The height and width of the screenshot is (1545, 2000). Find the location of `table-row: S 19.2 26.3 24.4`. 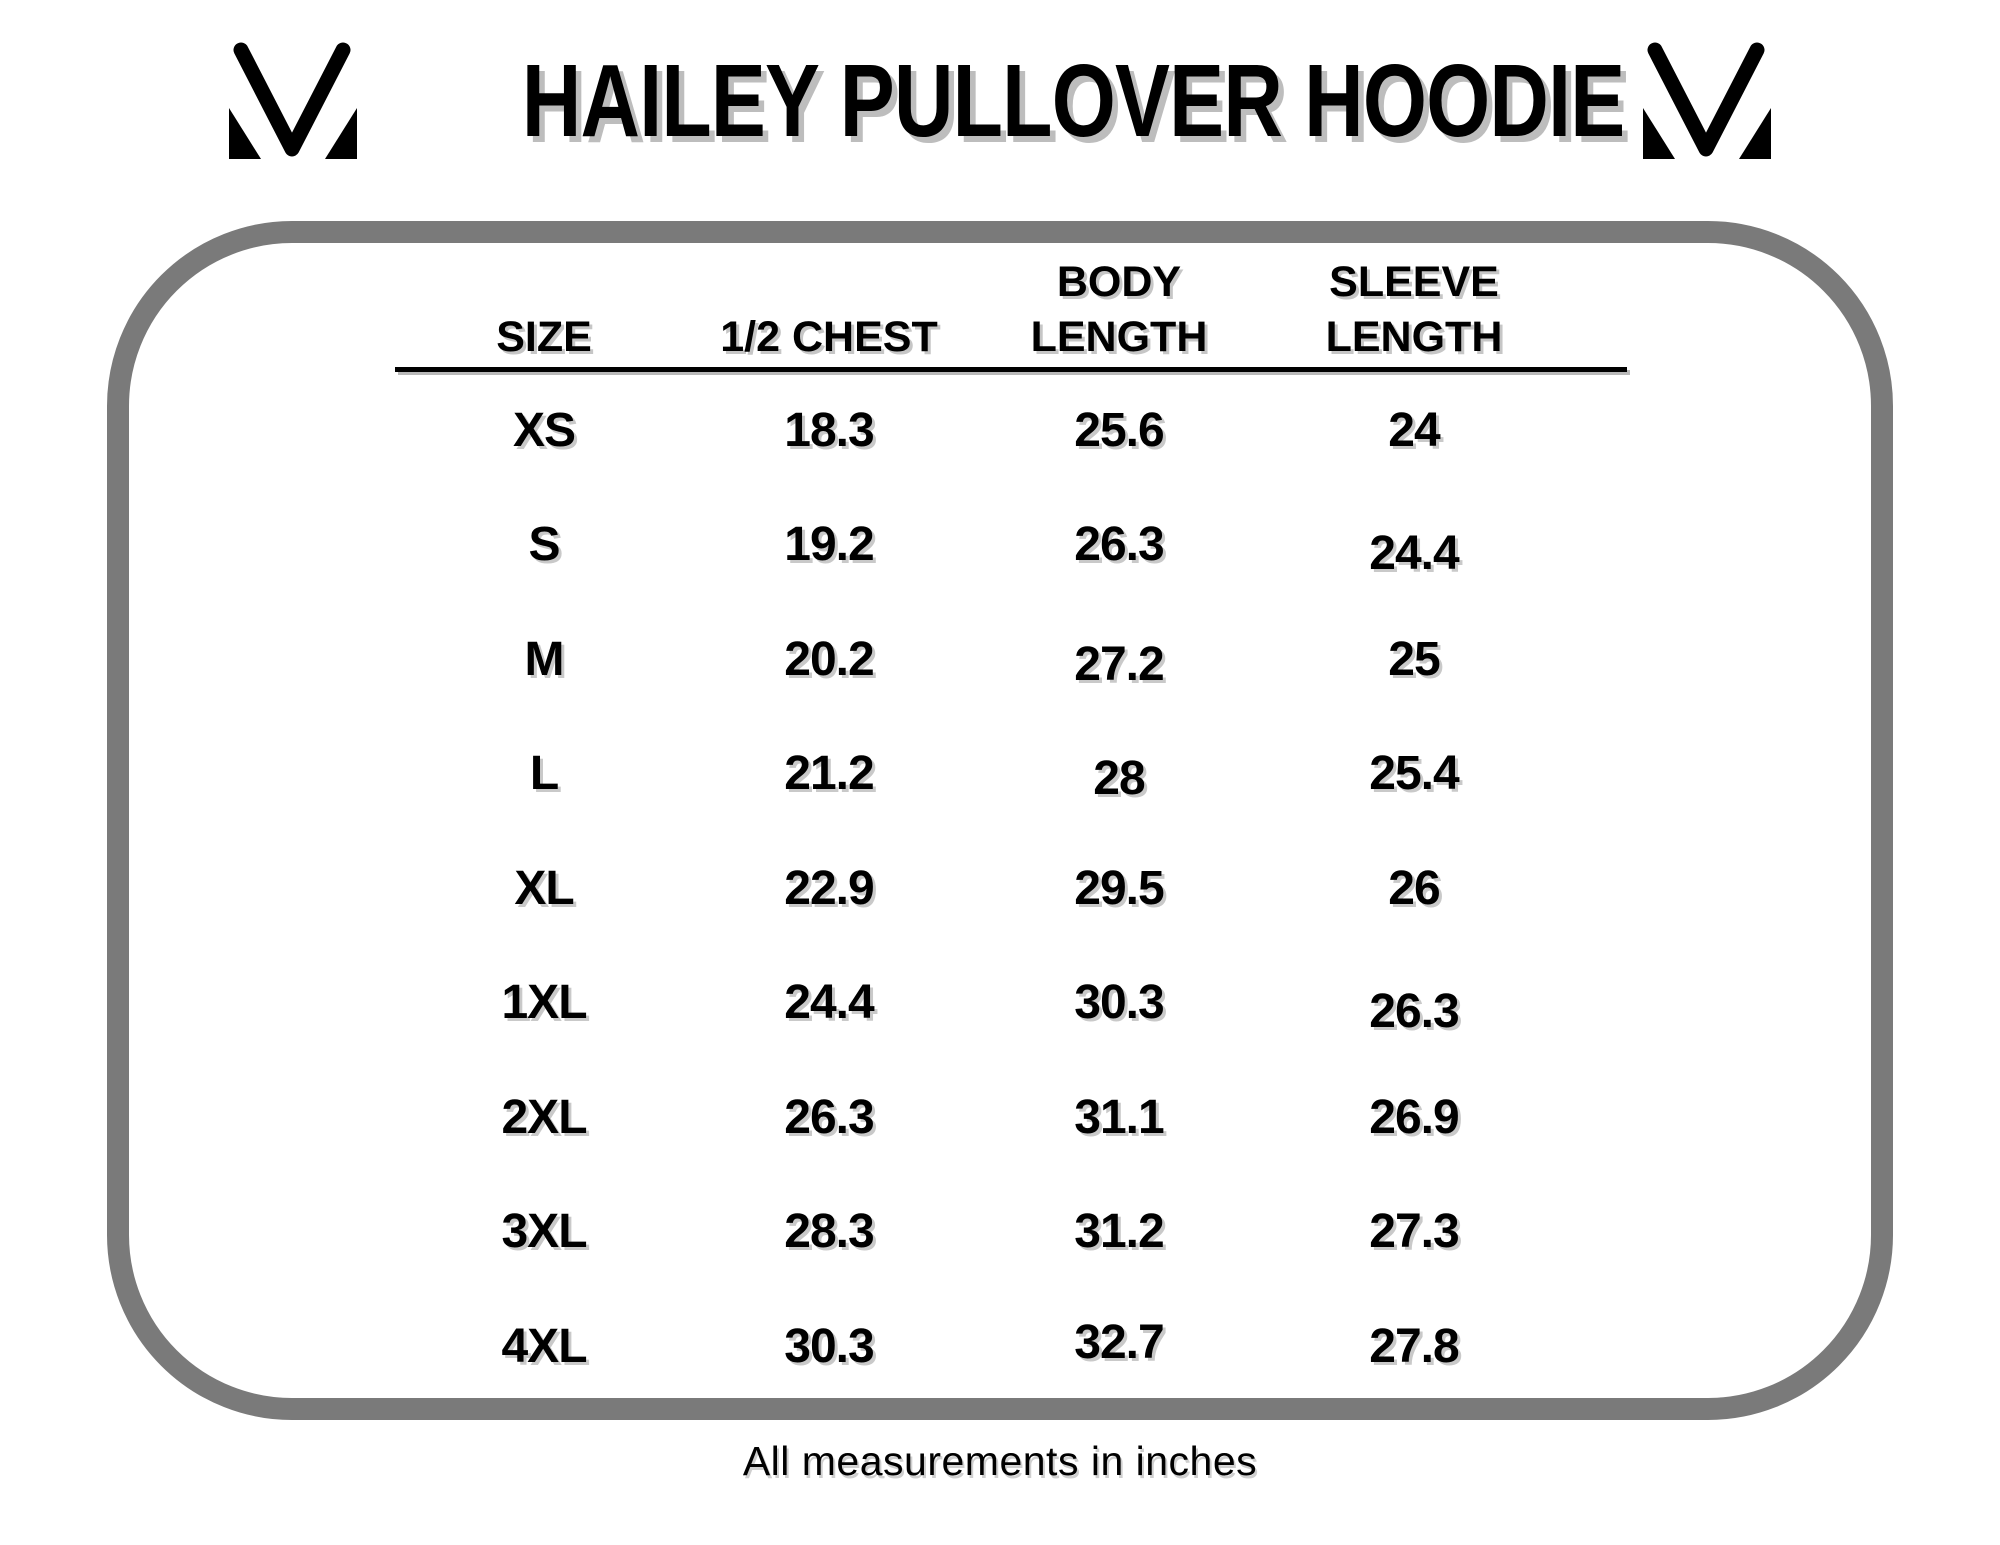

table-row: S 19.2 26.3 24.4 is located at coordinates (1000, 545).